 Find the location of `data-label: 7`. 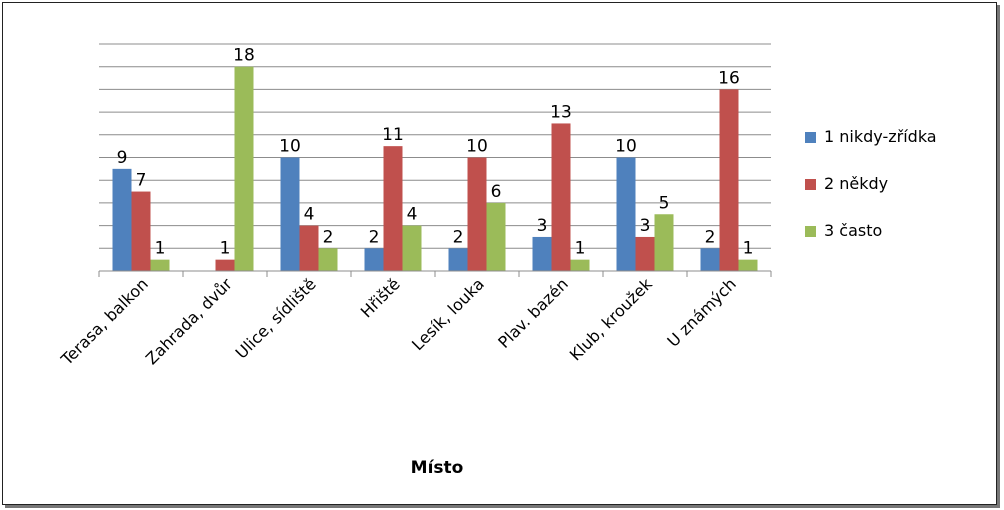

data-label: 7 is located at coordinates (141, 181).